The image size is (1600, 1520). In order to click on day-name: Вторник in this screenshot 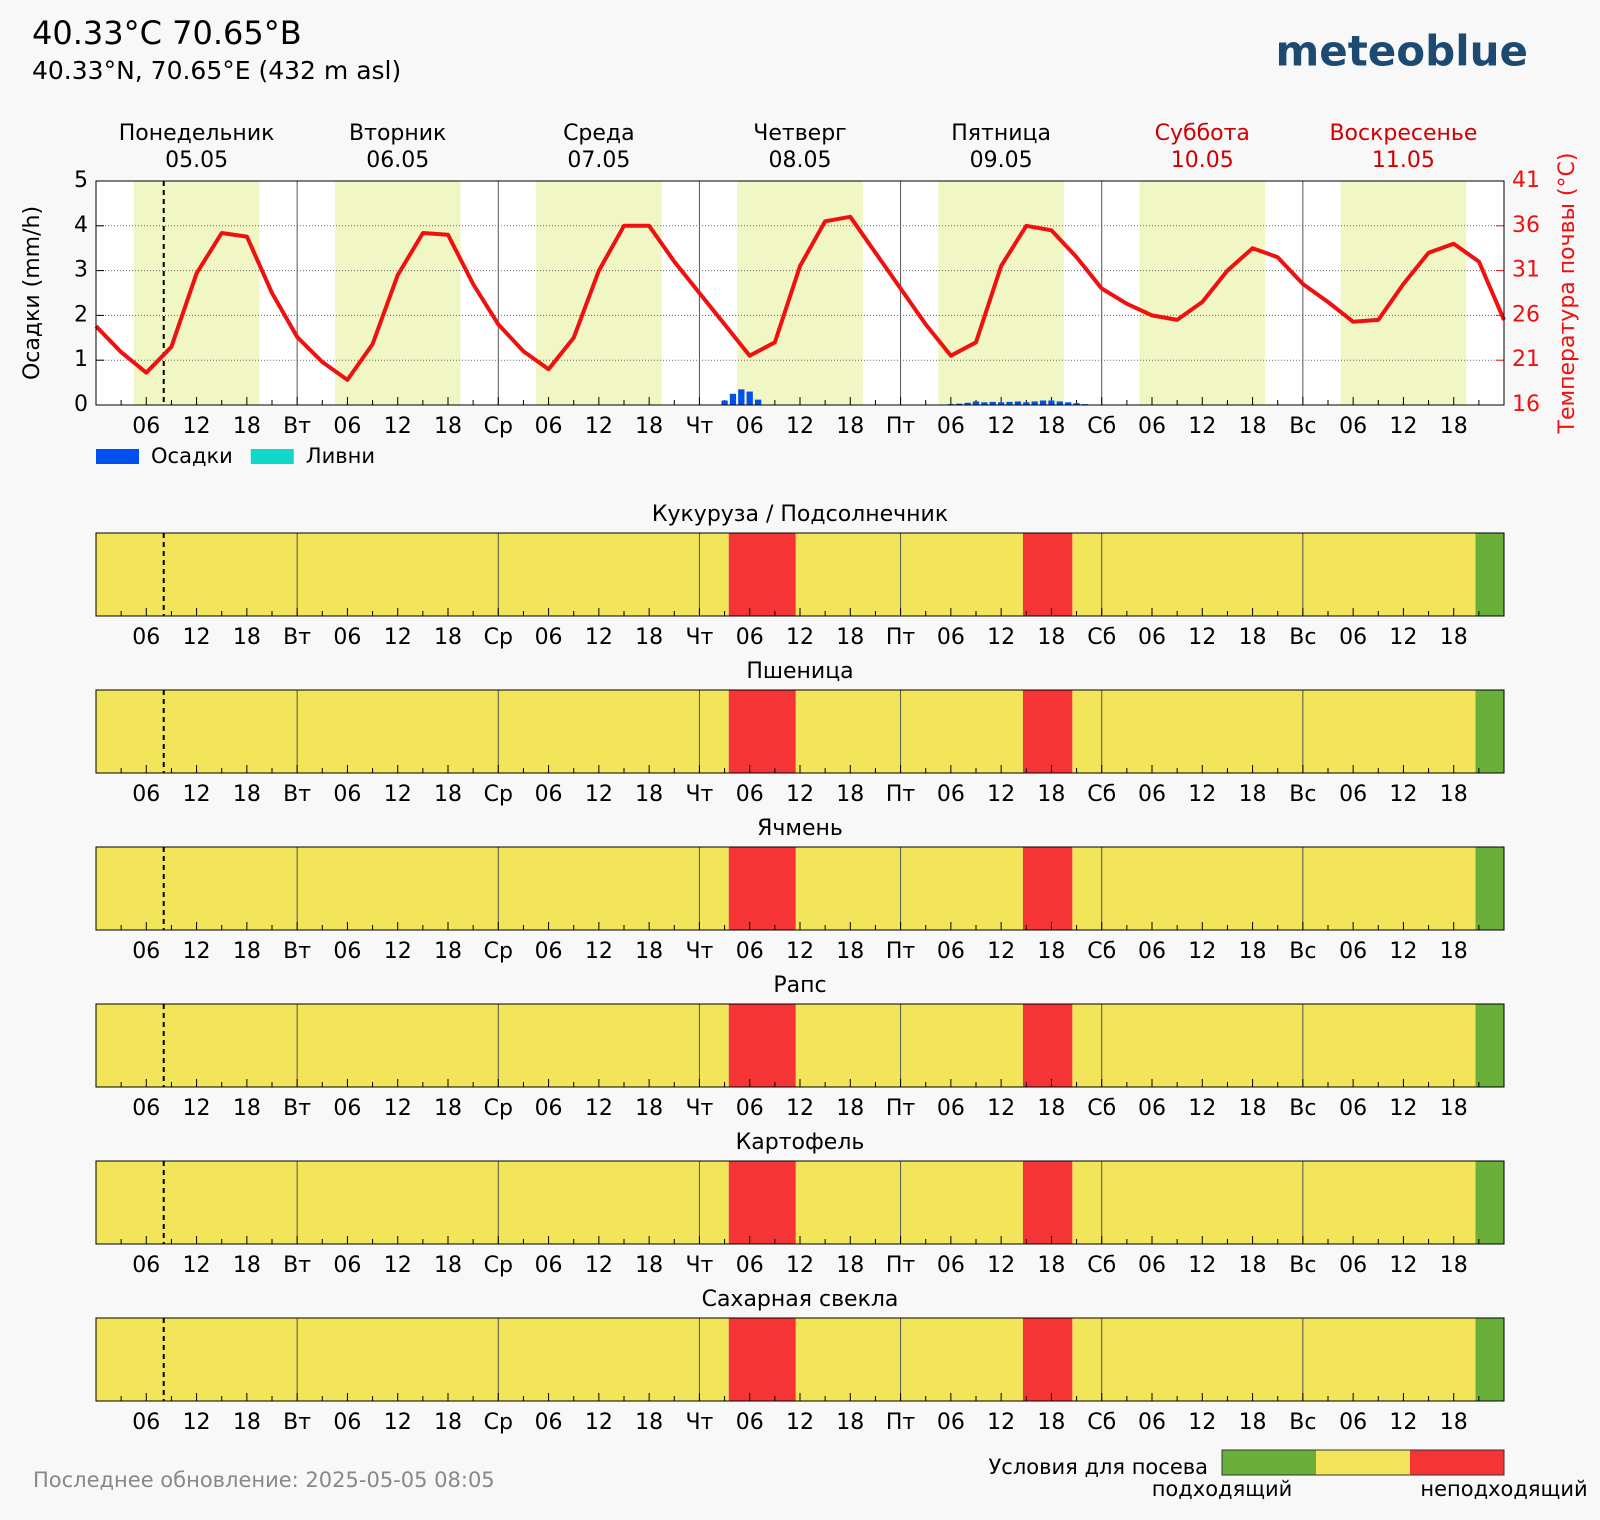, I will do `click(397, 133)`.